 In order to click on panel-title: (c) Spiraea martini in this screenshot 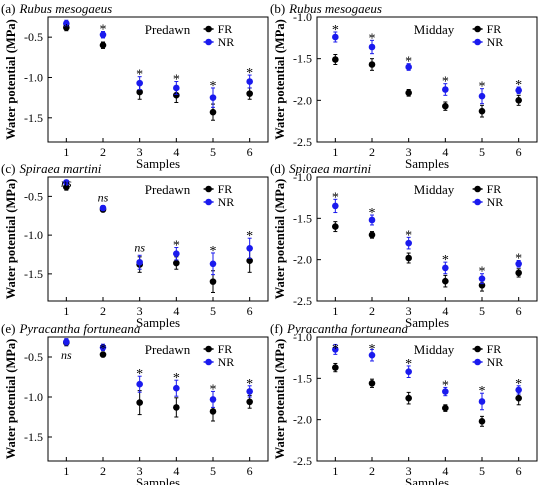, I will do `click(51, 168)`.